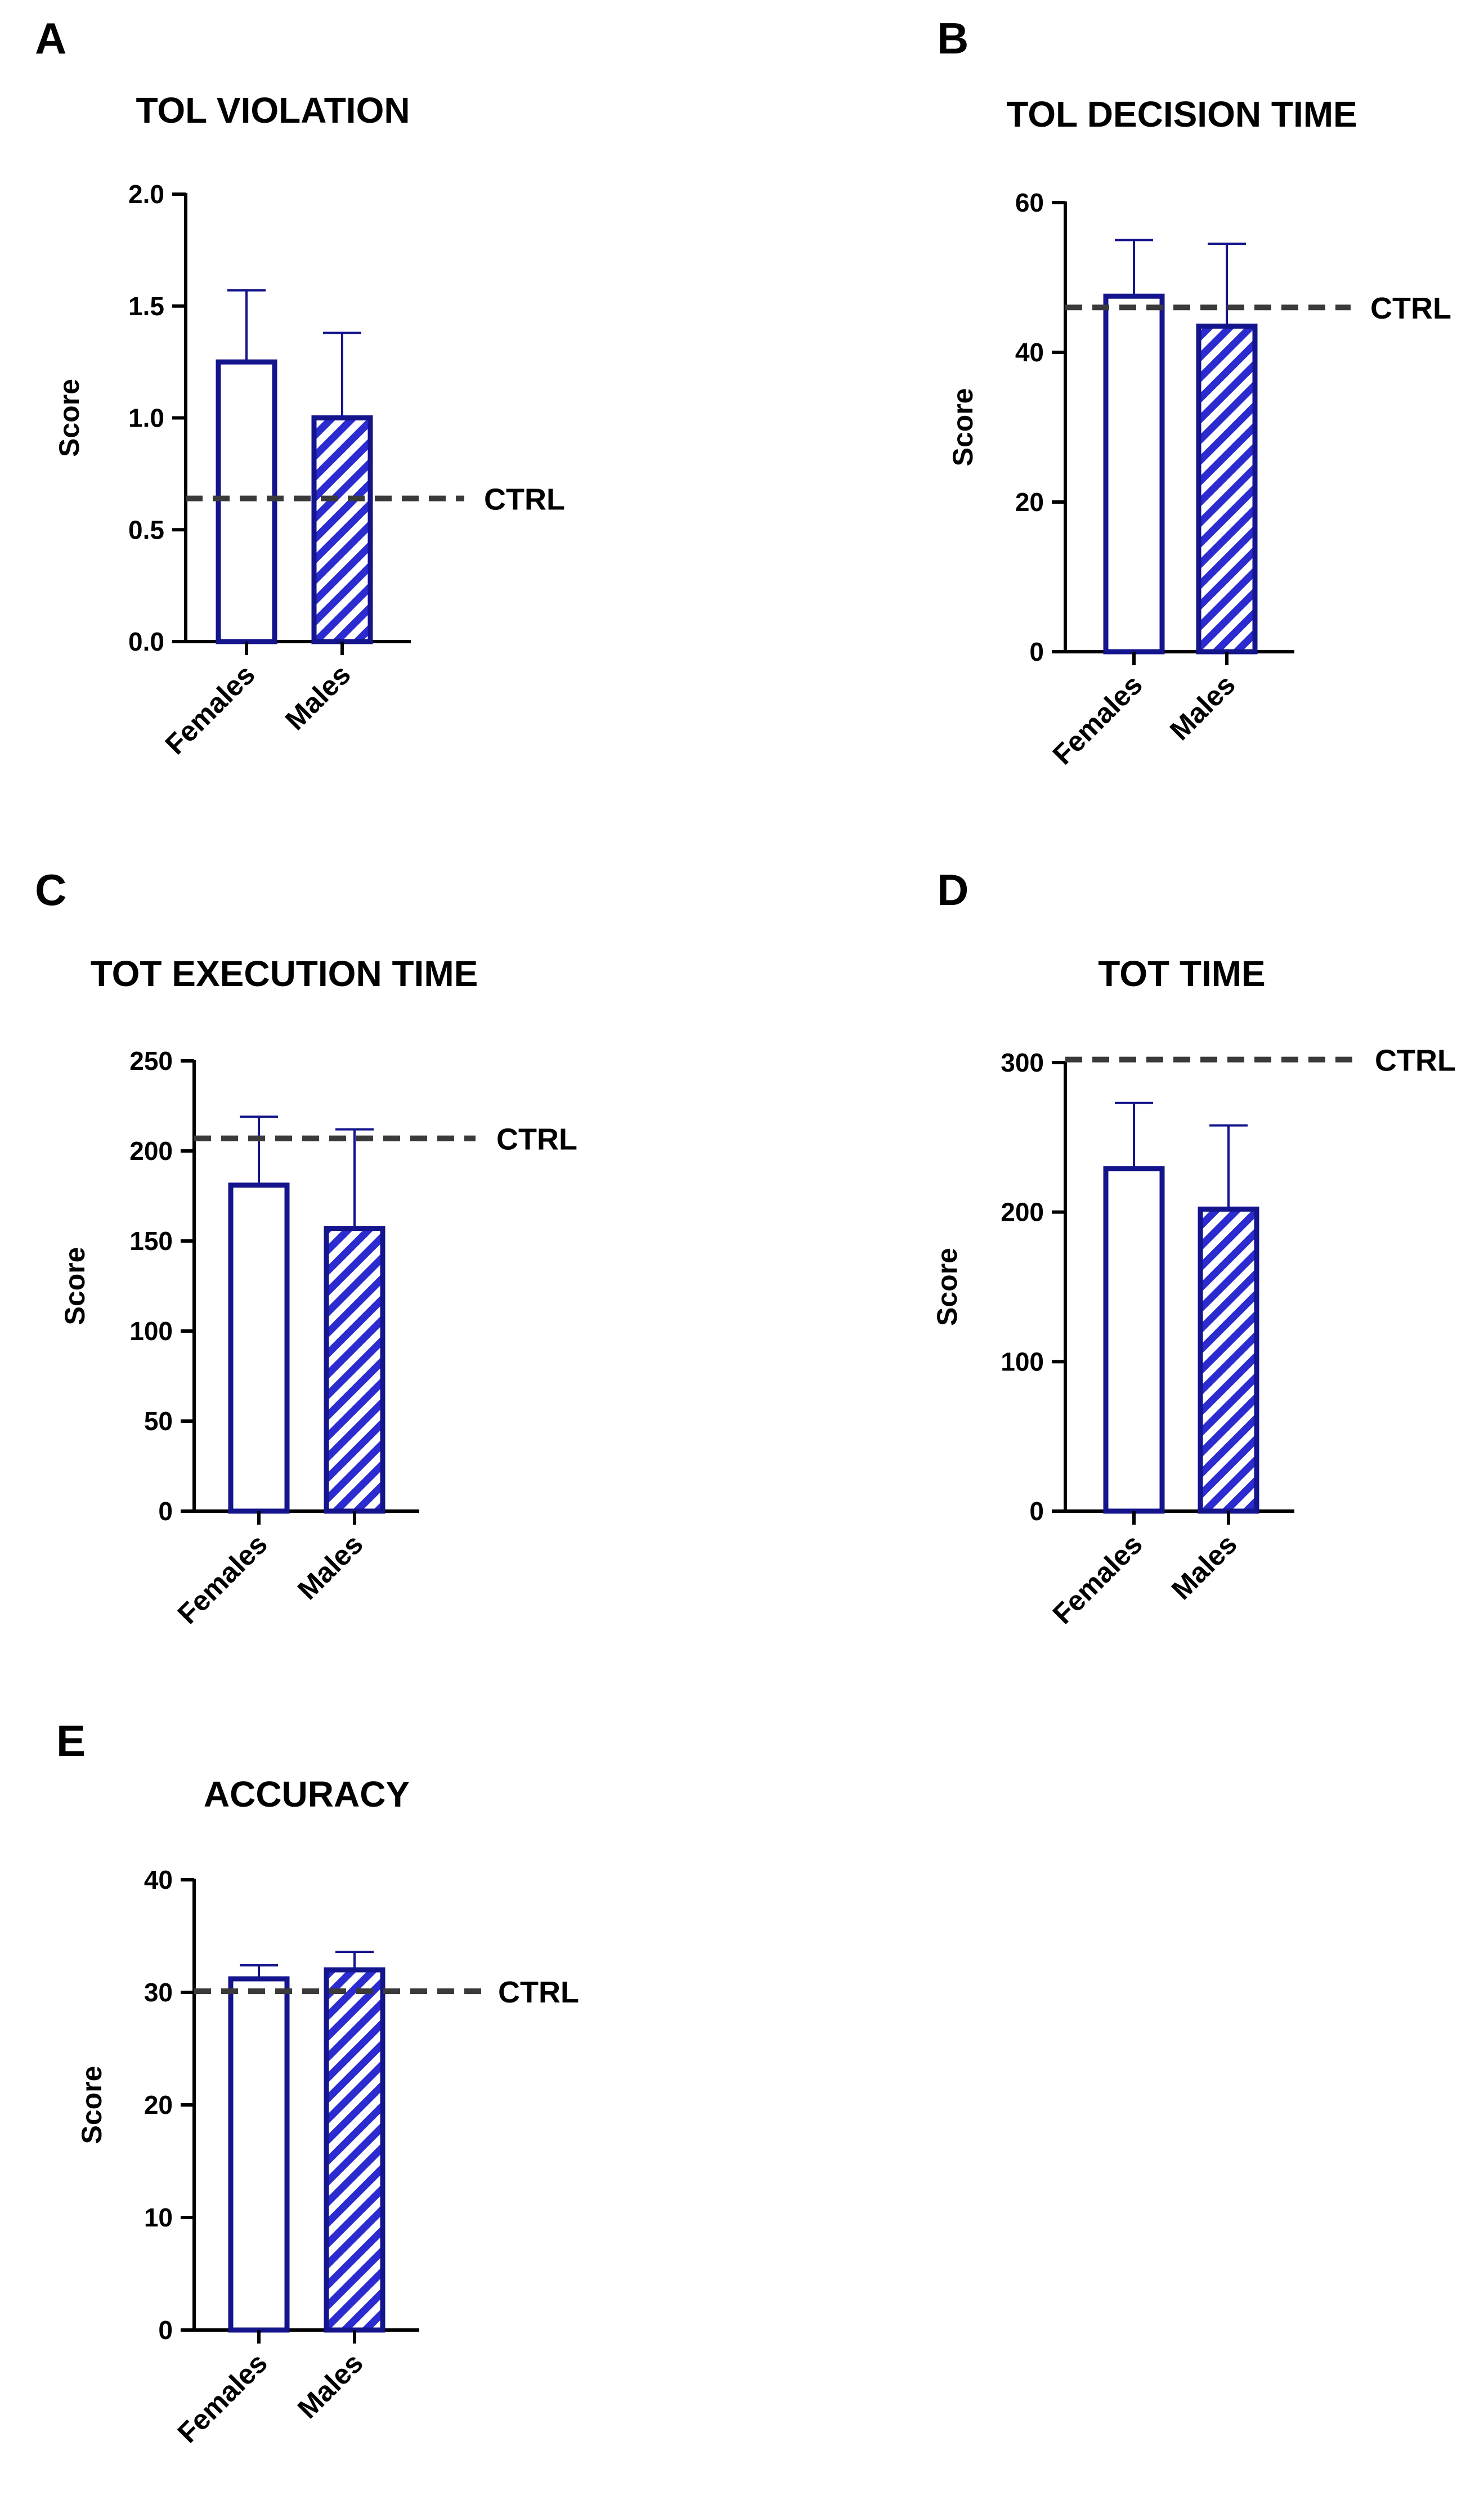 Image resolution: width=1484 pixels, height=2509 pixels. Describe the element at coordinates (51, 890) in the screenshot. I see `panel-letter: C` at that location.